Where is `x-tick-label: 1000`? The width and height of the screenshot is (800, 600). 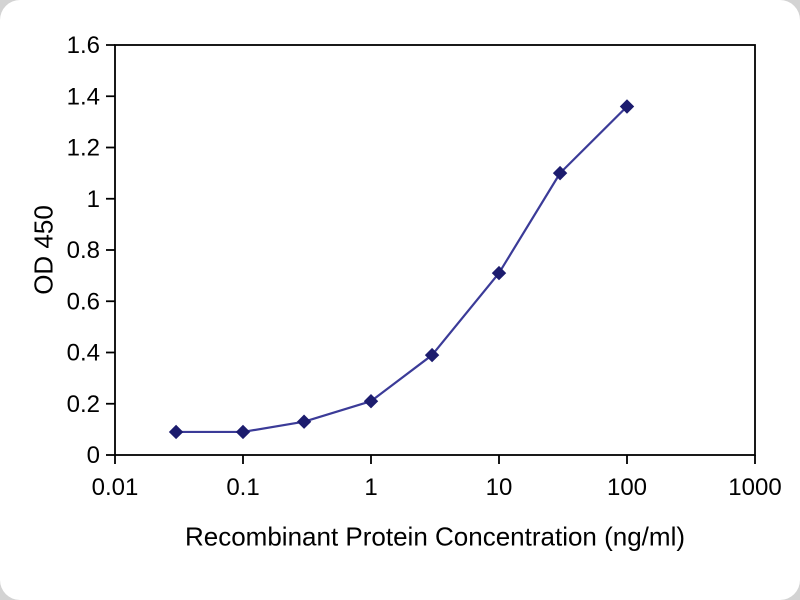
x-tick-label: 1000 is located at coordinates (754, 487).